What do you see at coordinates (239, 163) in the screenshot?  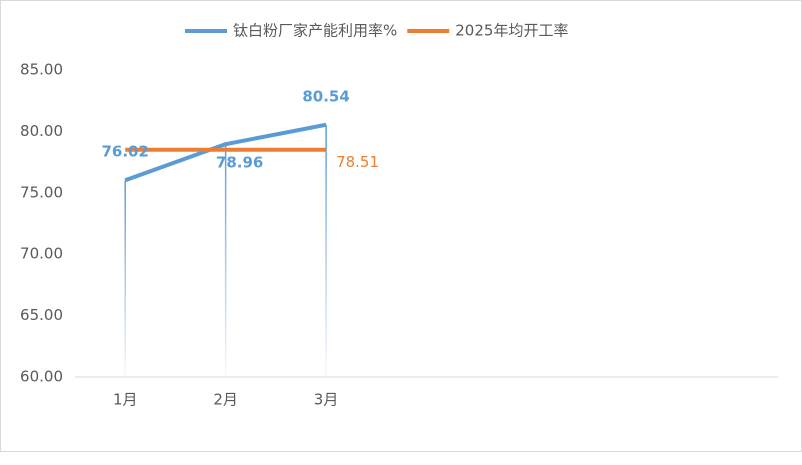 I see `data-label: 78.96` at bounding box center [239, 163].